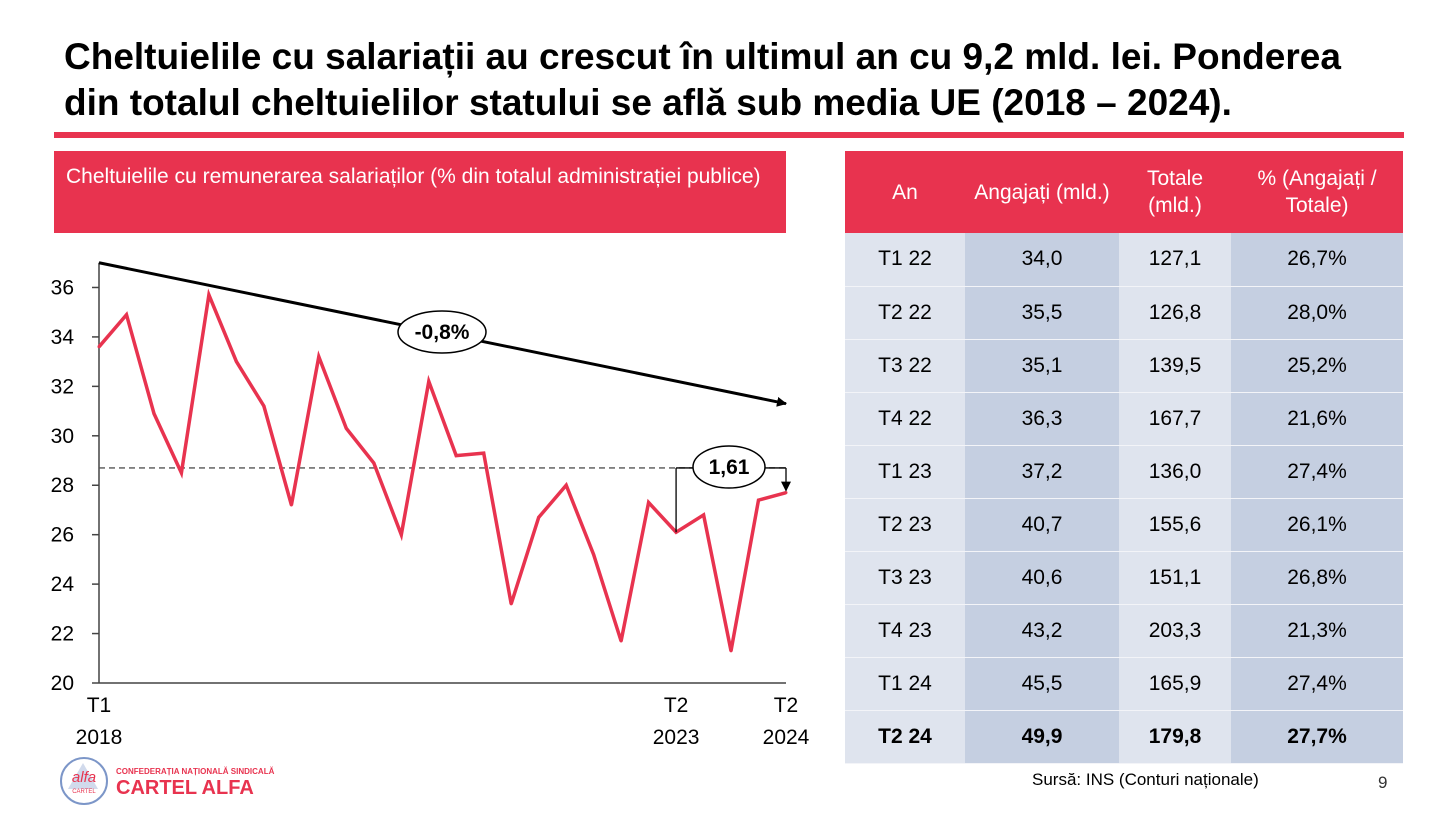 Image resolution: width=1456 pixels, height=819 pixels. What do you see at coordinates (1317, 192) in the screenshot?
I see `table-header-procent: % (Angajați / Totale)` at bounding box center [1317, 192].